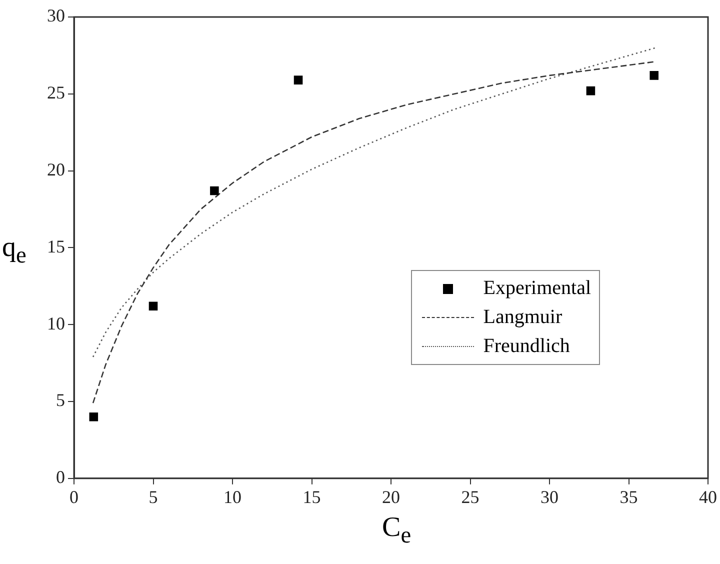 The width and height of the screenshot is (720, 564). I want to click on y-tick-label: 5, so click(60, 400).